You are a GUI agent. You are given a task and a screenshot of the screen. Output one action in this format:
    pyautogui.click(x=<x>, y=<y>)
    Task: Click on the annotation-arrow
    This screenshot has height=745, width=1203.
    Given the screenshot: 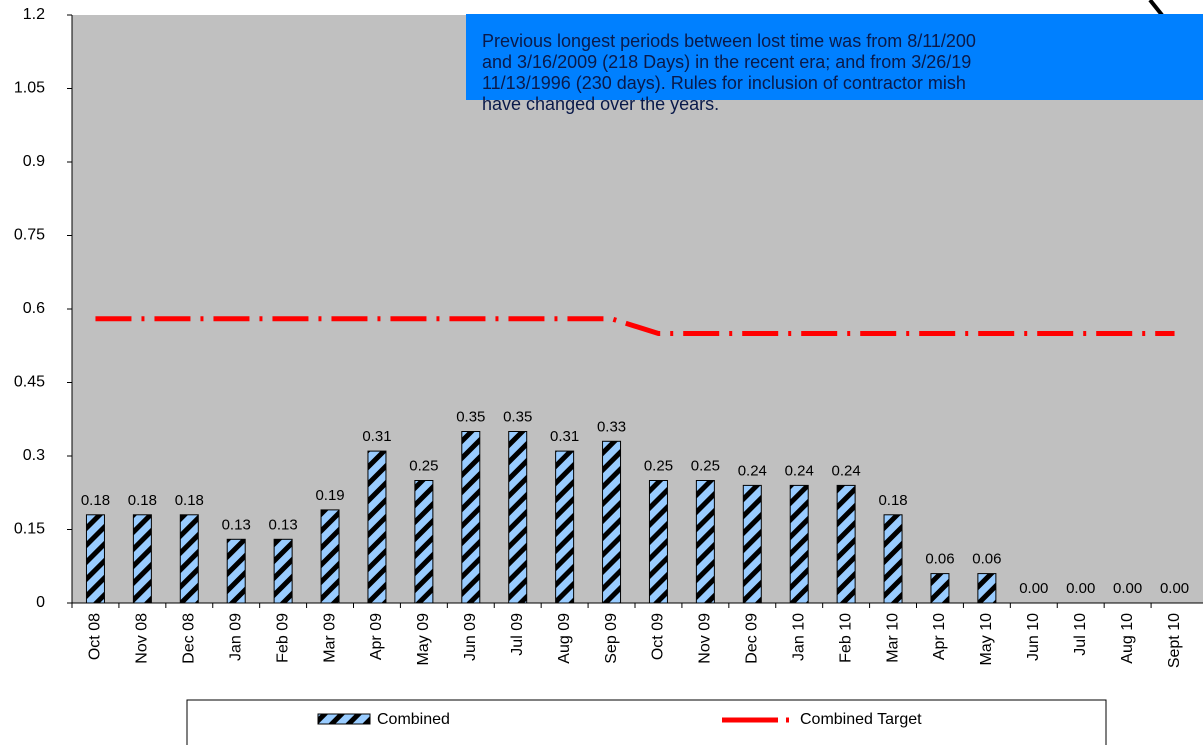 What is the action you would take?
    pyautogui.click(x=1156, y=8)
    